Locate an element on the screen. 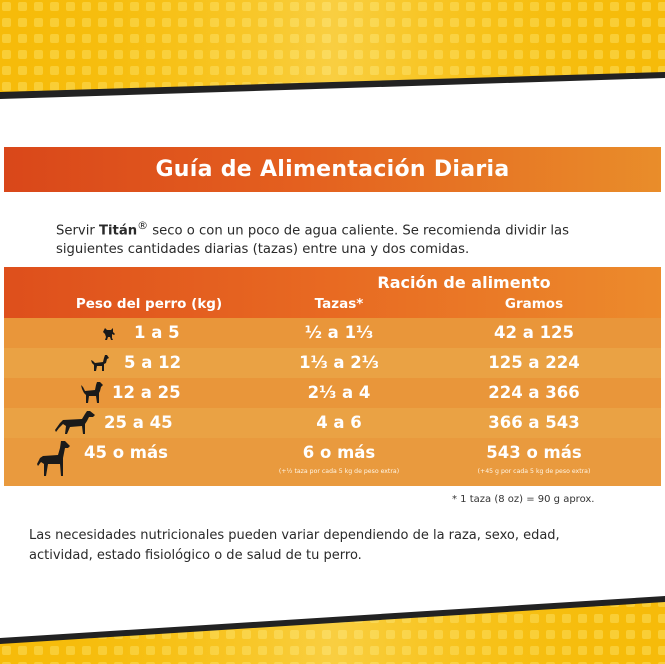 The height and width of the screenshot is (664, 665). table-row: 1 a 5 ½ a 1⅓ 42 a 125 is located at coordinates (332, 333).